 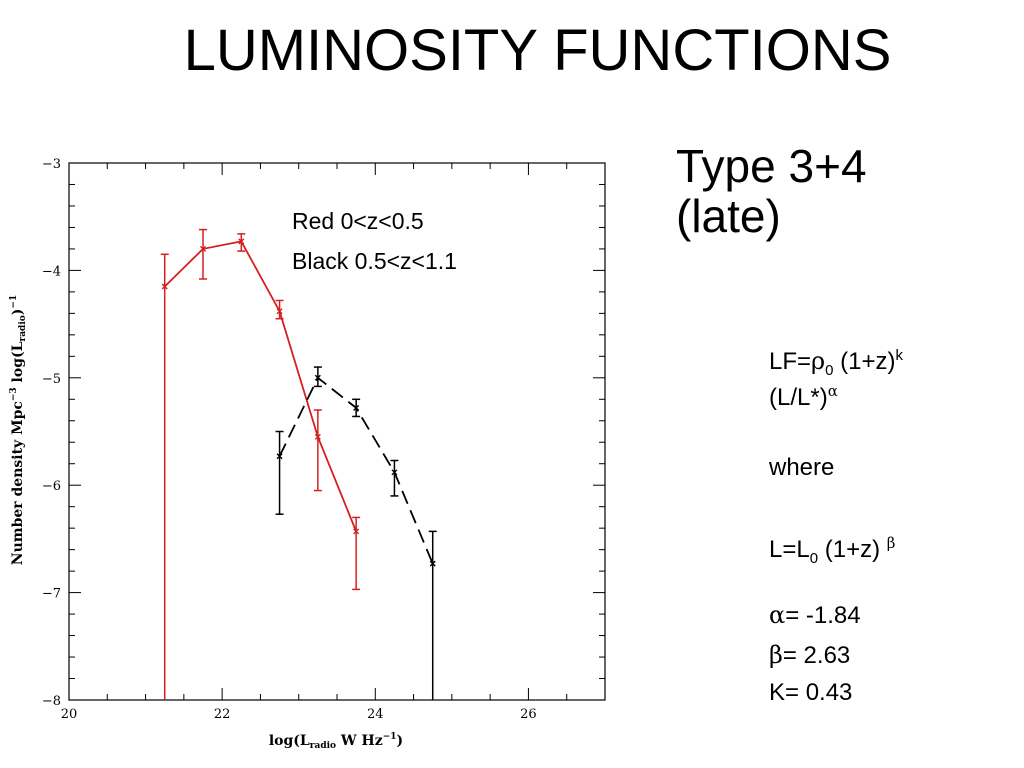 I want to click on legend-red: Red 0<z<0.5, so click(x=358, y=221).